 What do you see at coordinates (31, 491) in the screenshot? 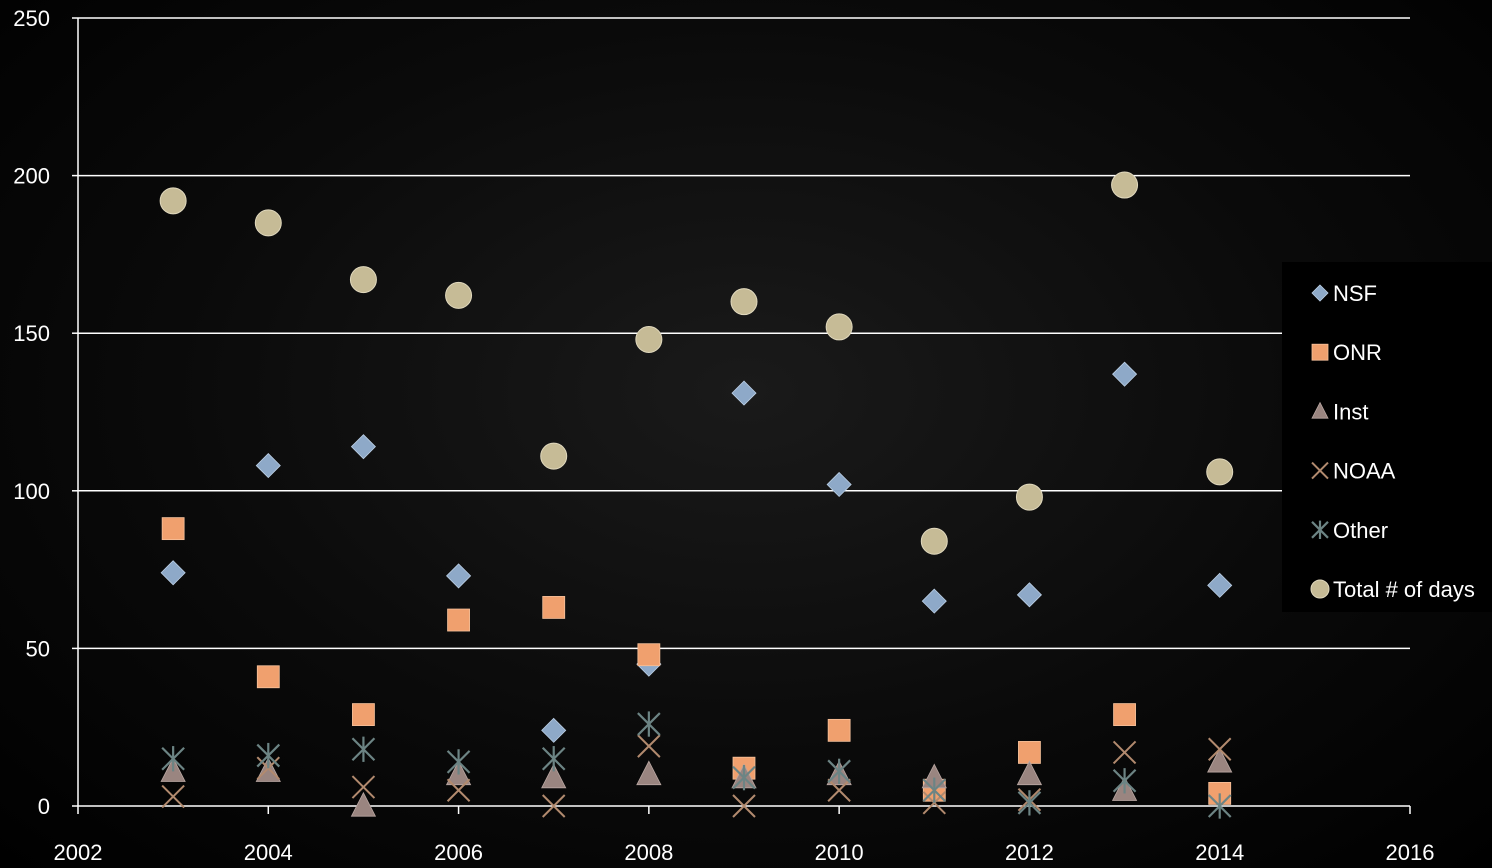
I see `y-tick-label: 100` at bounding box center [31, 491].